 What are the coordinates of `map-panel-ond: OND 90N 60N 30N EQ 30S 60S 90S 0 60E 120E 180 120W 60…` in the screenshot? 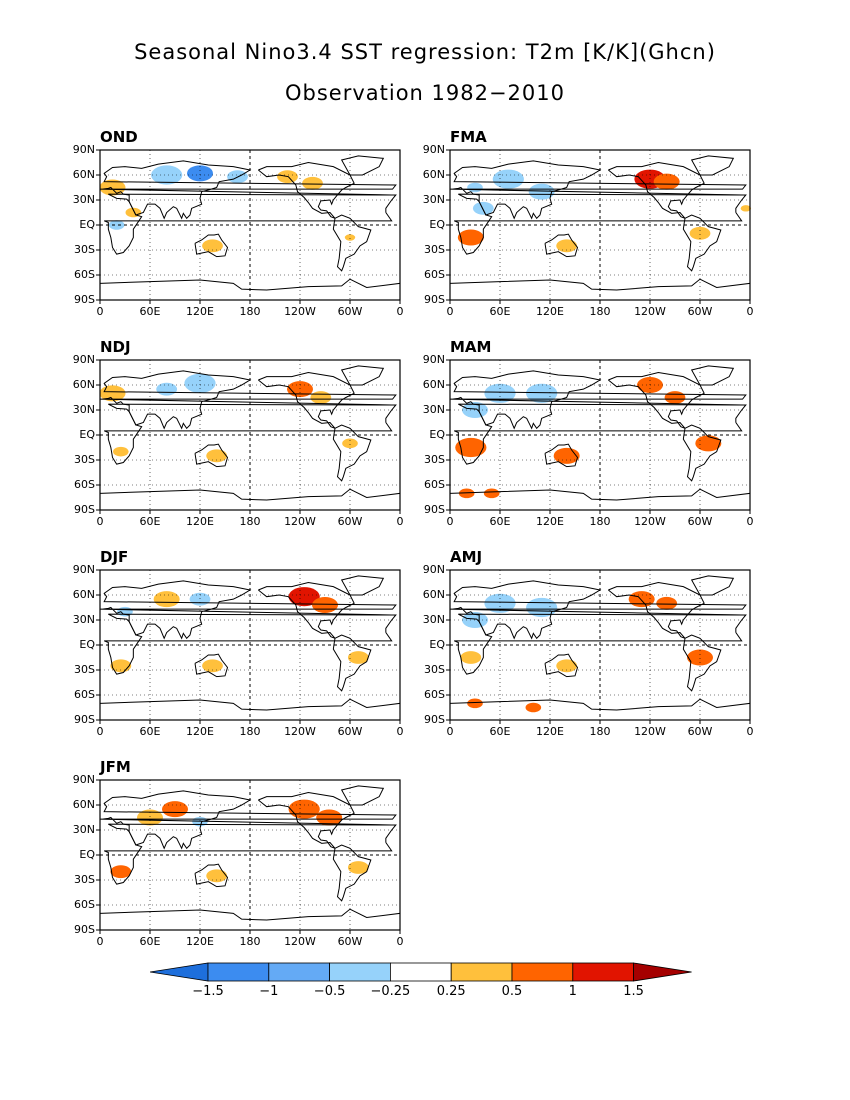 It's located at (238, 223).